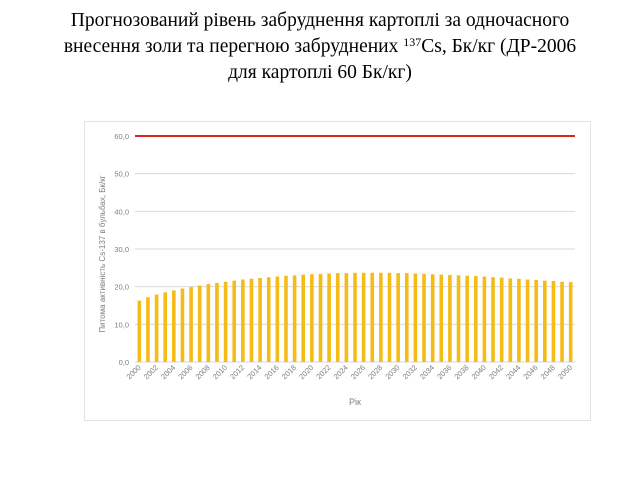 The image size is (640, 479). Describe the element at coordinates (220, 372) in the screenshot. I see `x-tick-label: 2010` at that location.